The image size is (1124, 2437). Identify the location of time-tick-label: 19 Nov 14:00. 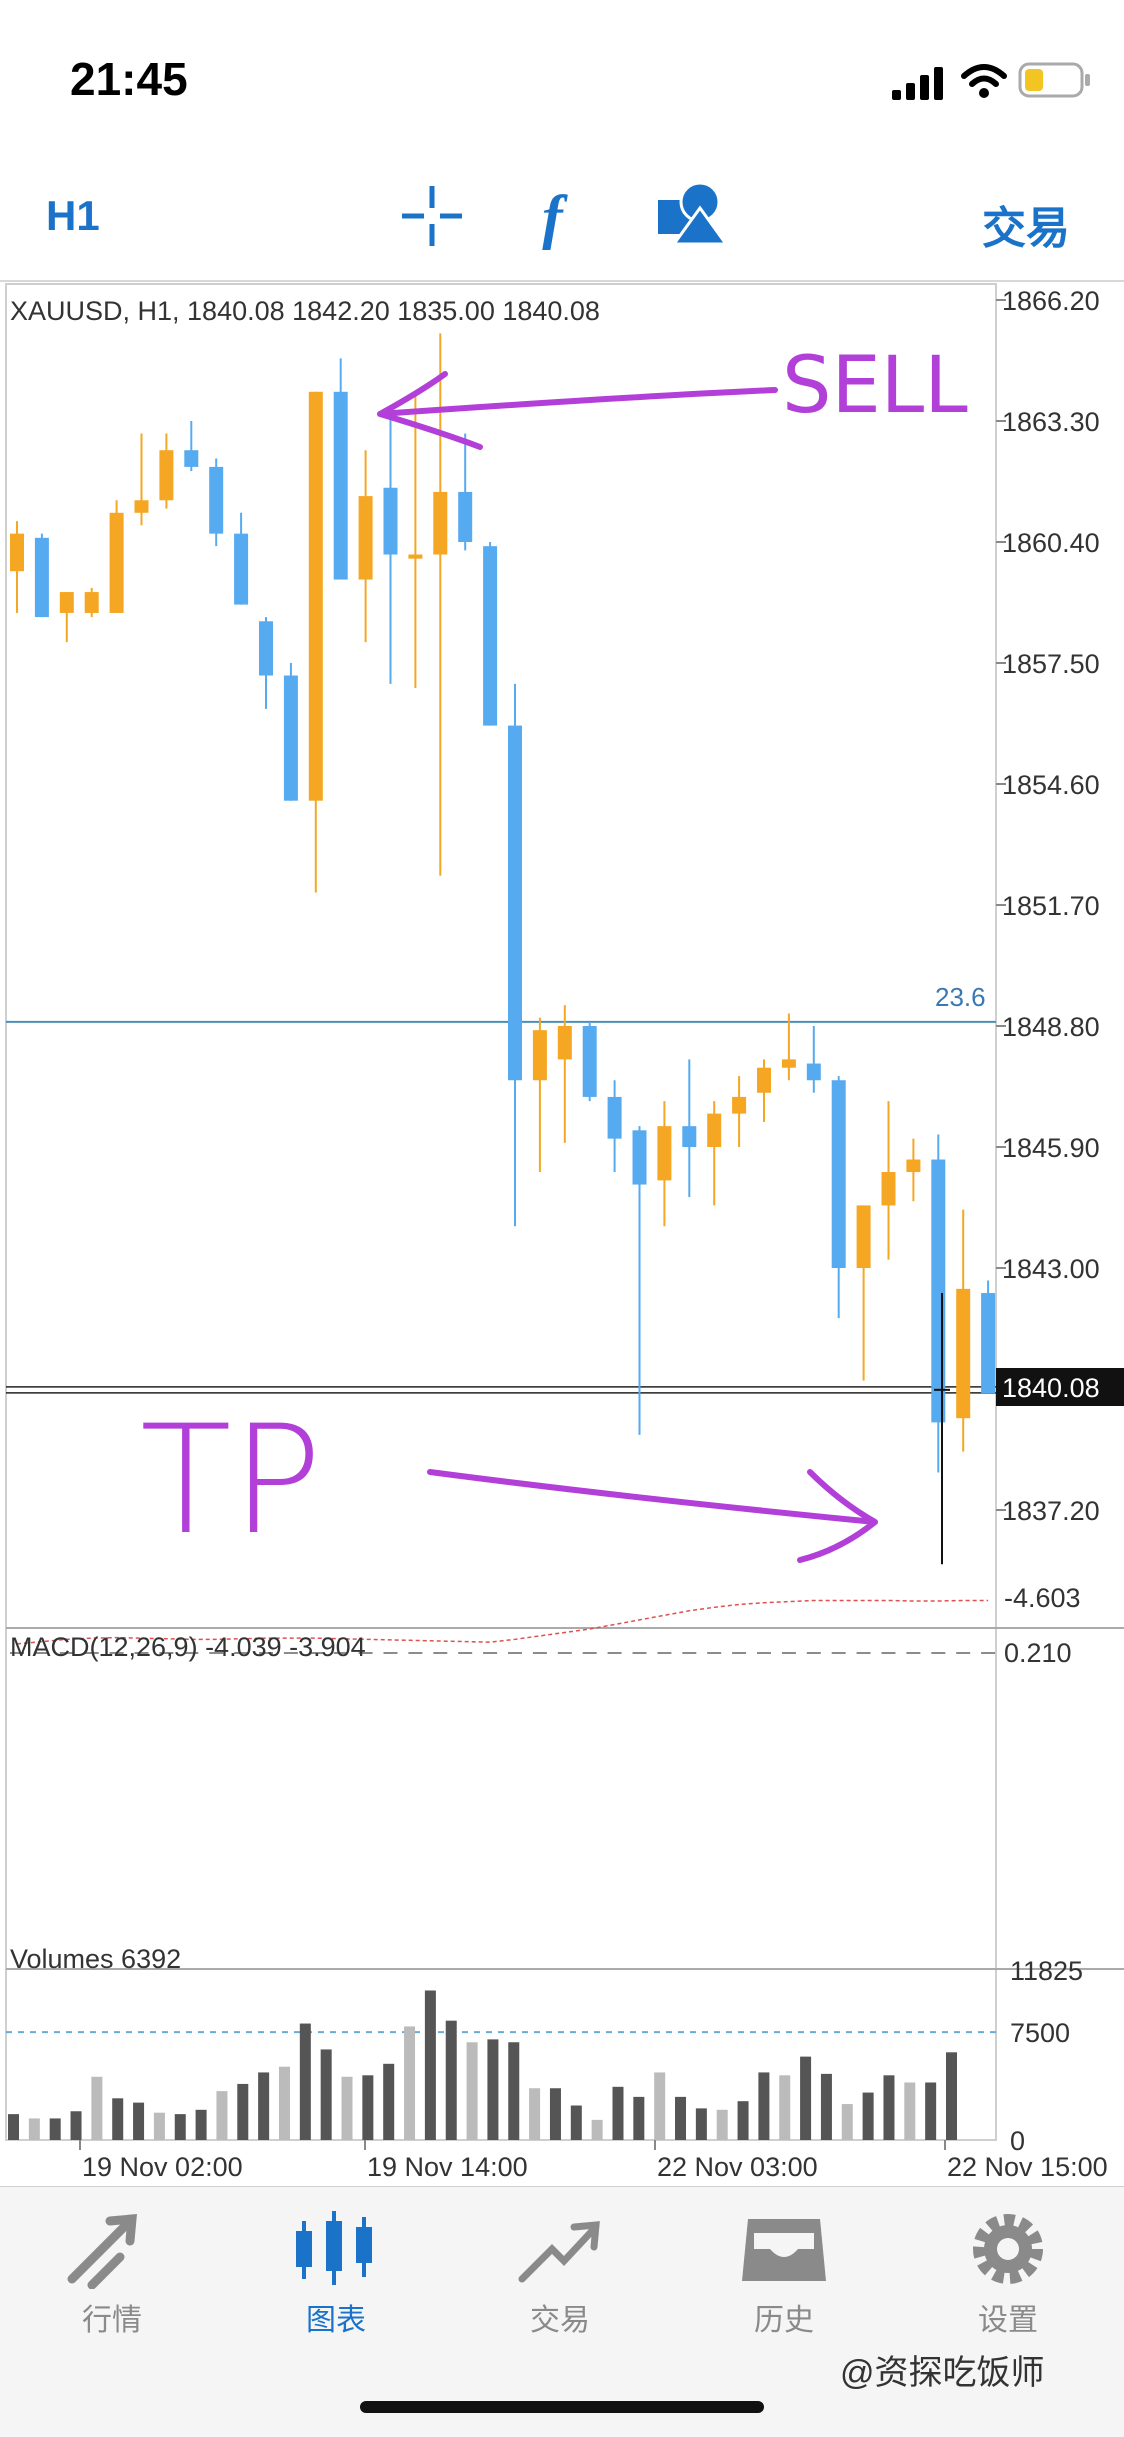
(447, 2167).